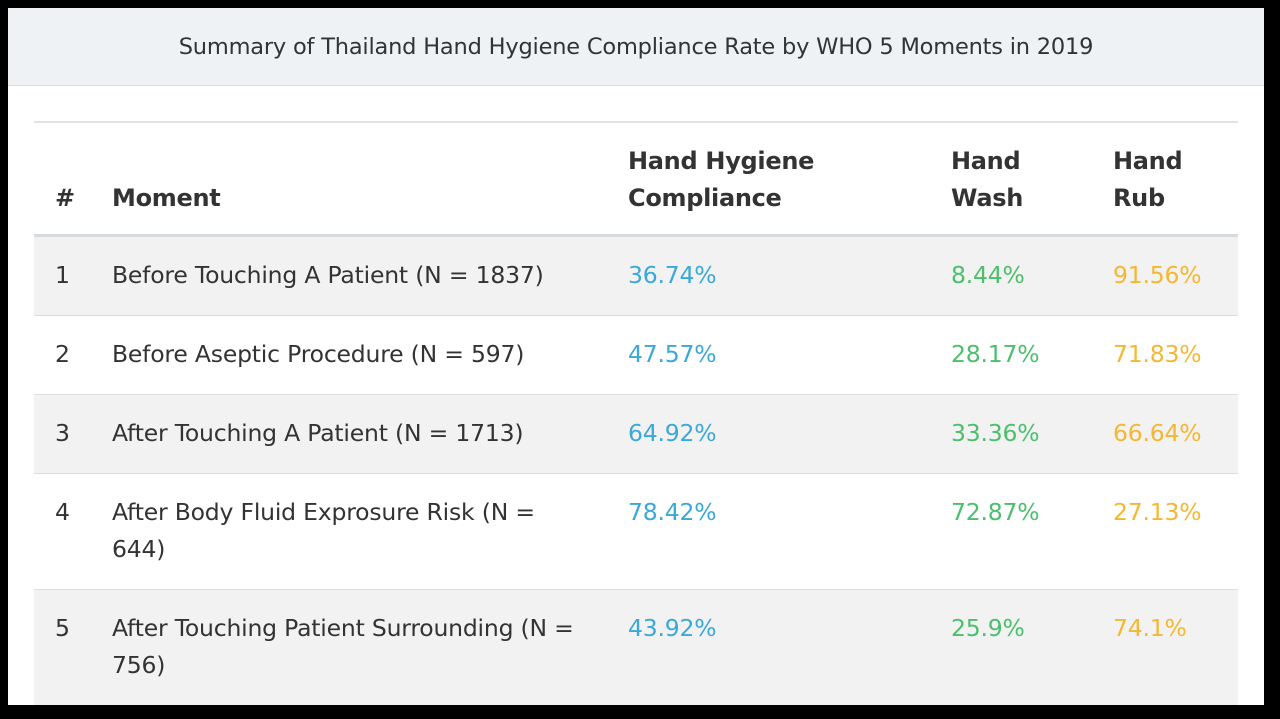  What do you see at coordinates (995, 354) in the screenshot?
I see `row-hand-wash: 28.17%` at bounding box center [995, 354].